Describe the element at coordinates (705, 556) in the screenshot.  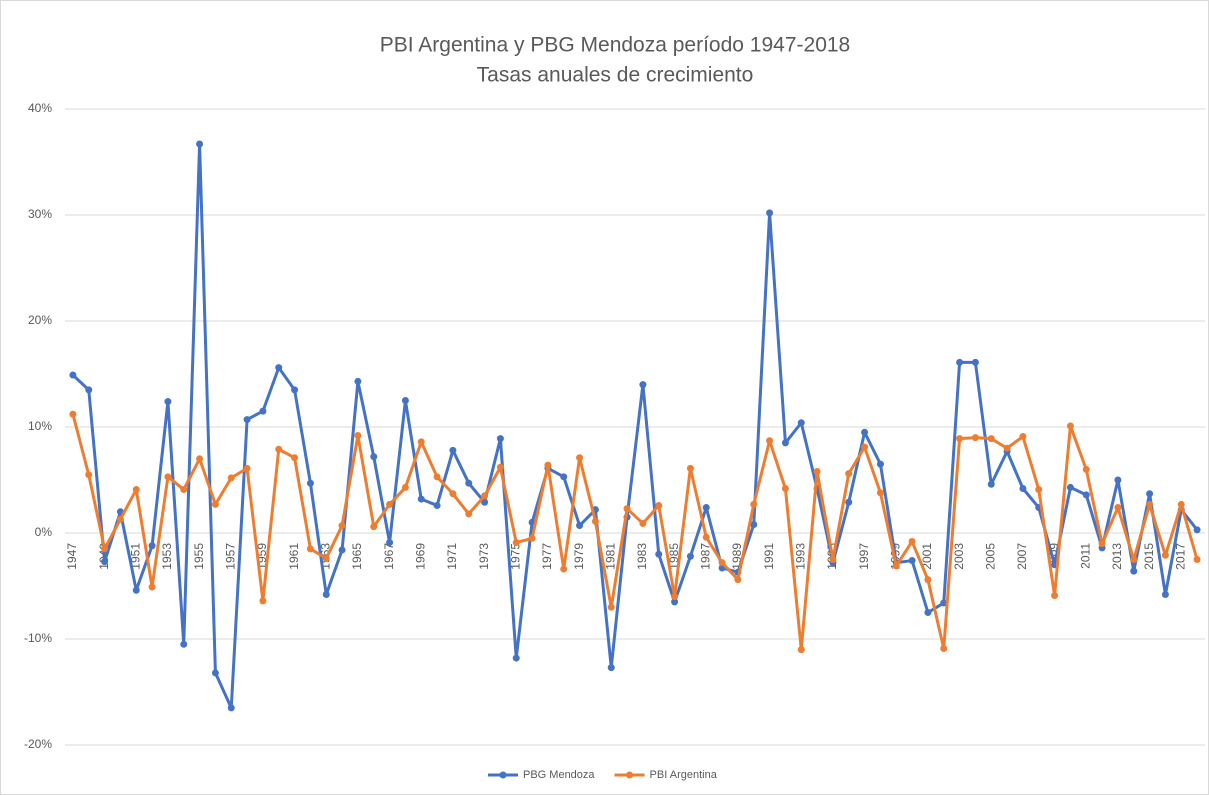
I see `x-tick-label: 1987` at that location.